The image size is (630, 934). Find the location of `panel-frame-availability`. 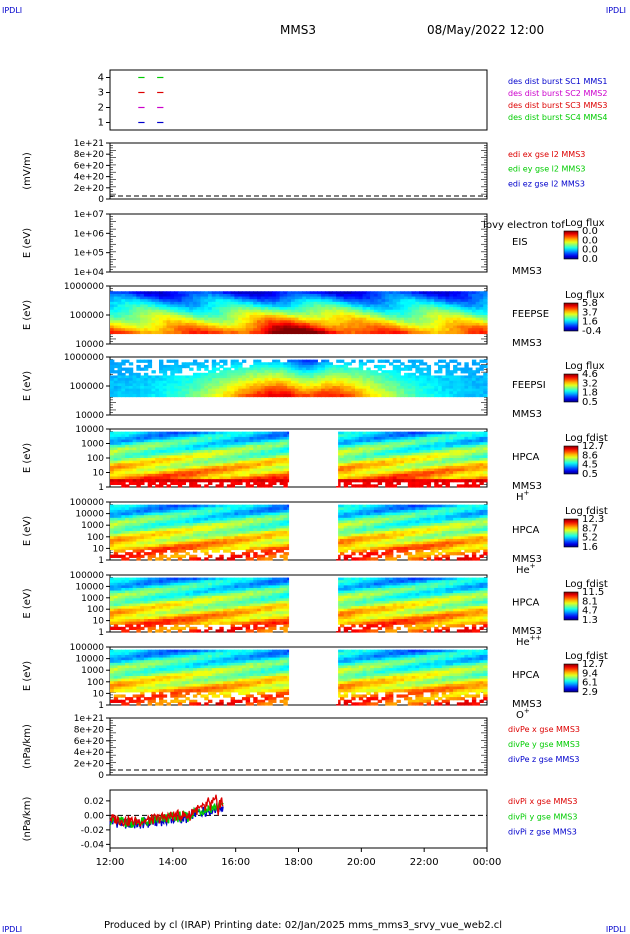

panel-frame-availability is located at coordinates (298, 100).